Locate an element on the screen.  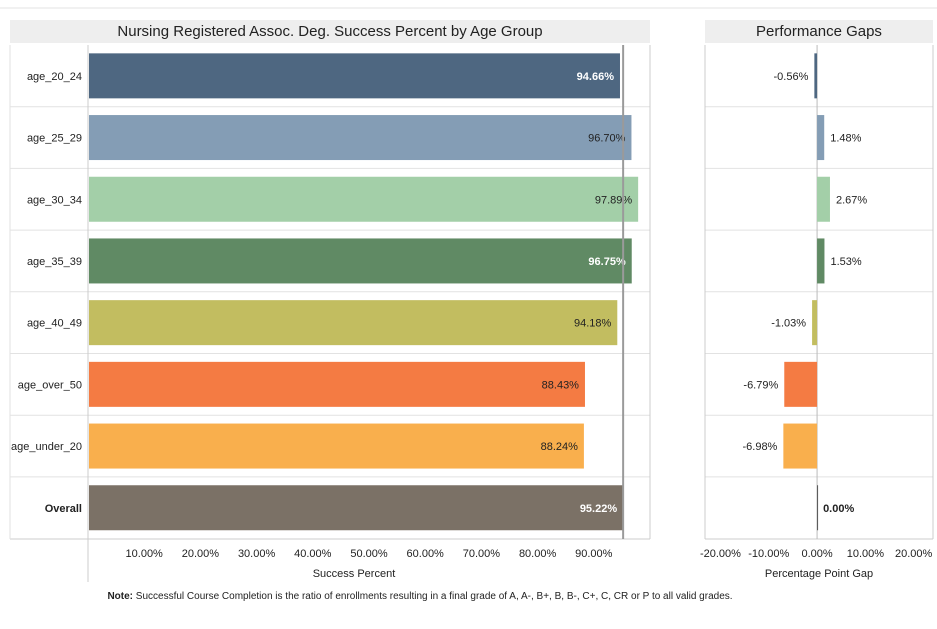
category-label: Overall is located at coordinates (63, 509).